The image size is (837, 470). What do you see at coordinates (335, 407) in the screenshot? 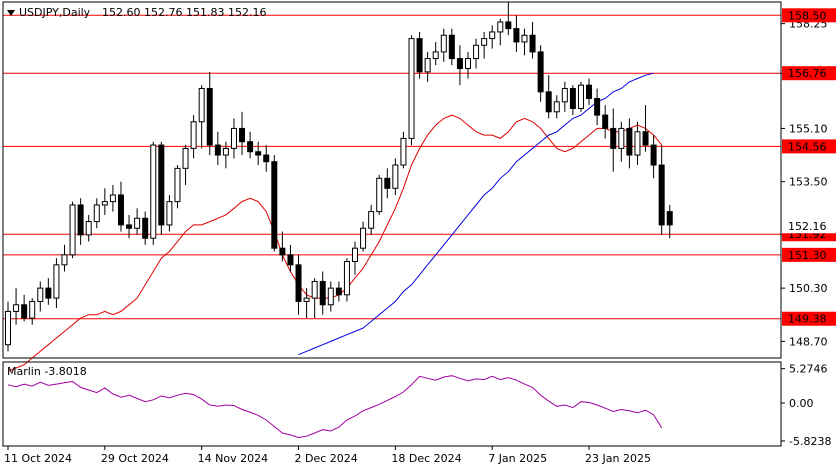
I see `oscillator-line` at bounding box center [335, 407].